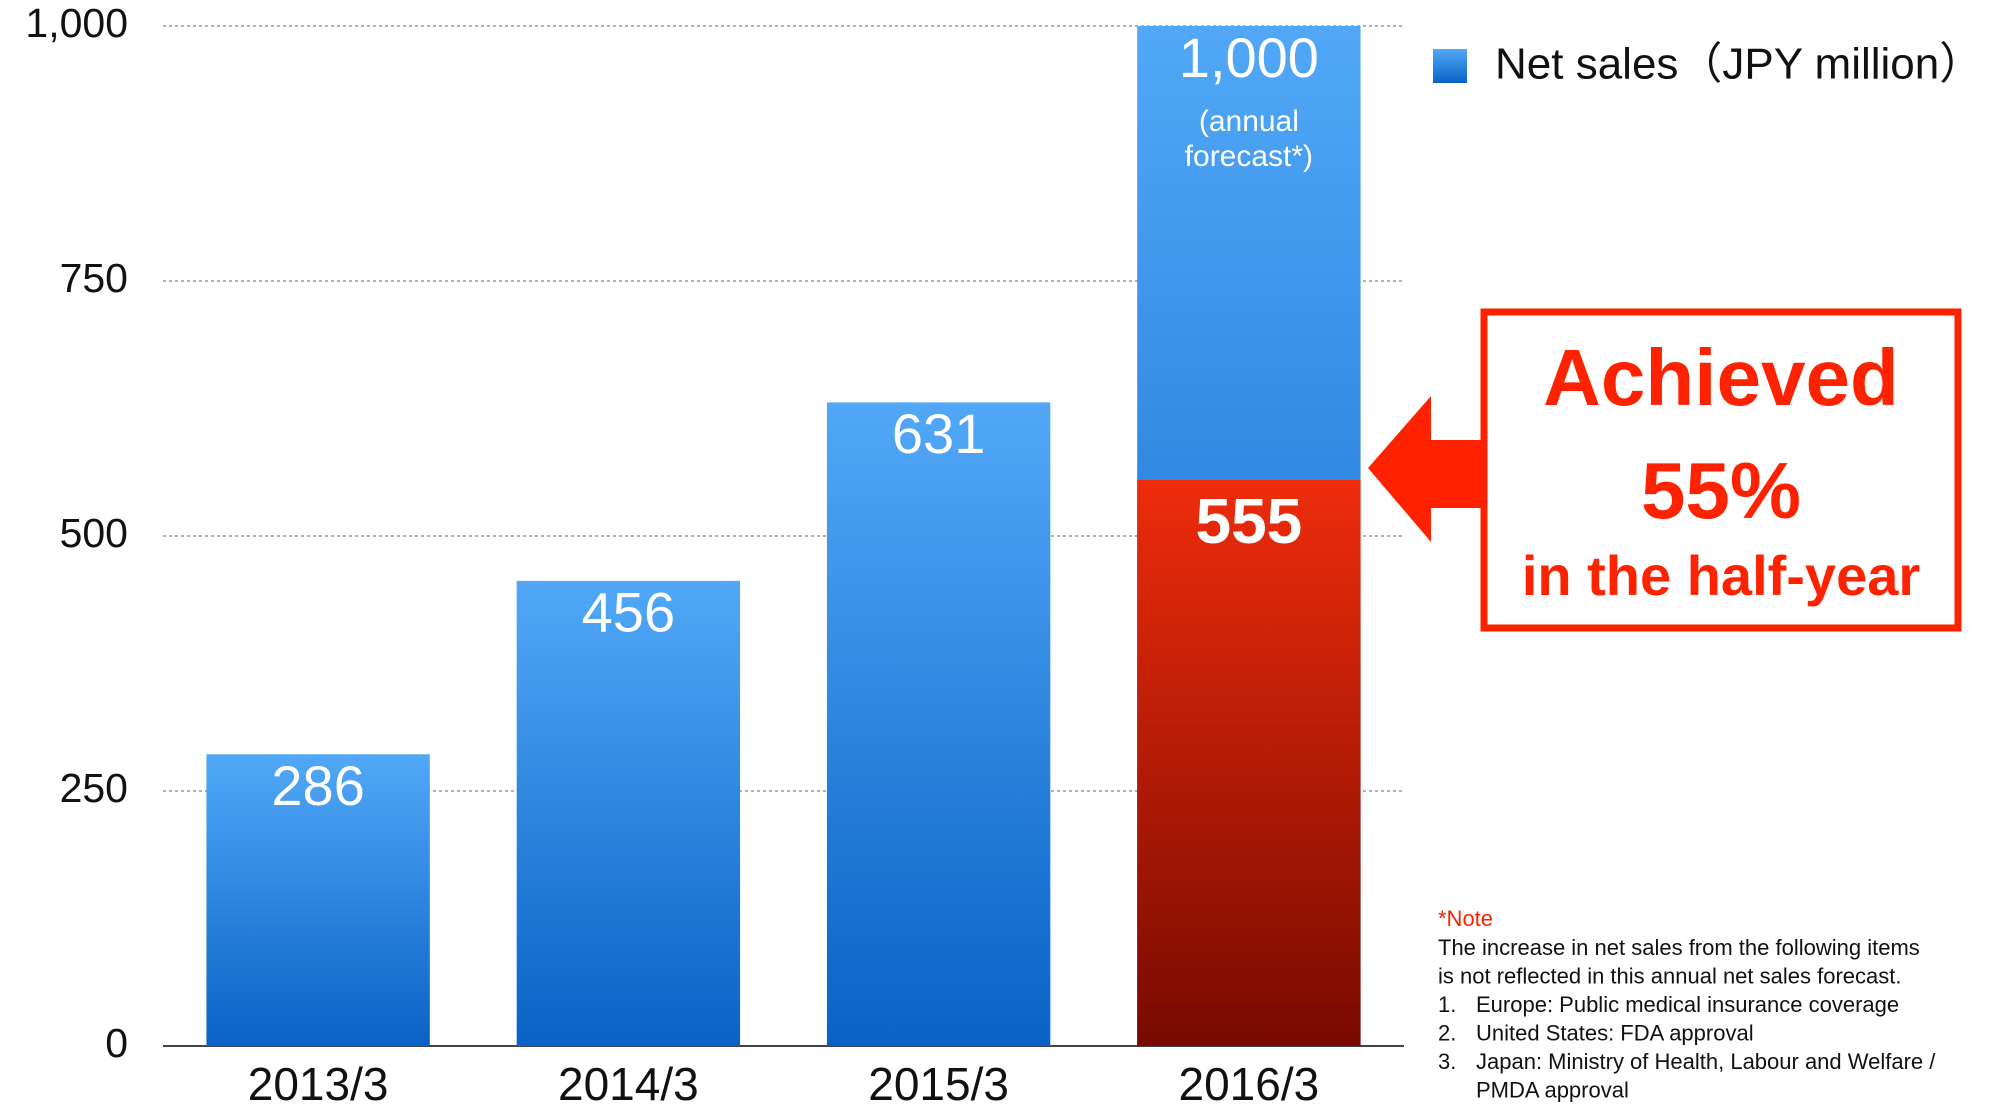 Image resolution: width=1997 pixels, height=1104 pixels. Describe the element at coordinates (1249, 156) in the screenshot. I see `annotation: forecast*)` at that location.